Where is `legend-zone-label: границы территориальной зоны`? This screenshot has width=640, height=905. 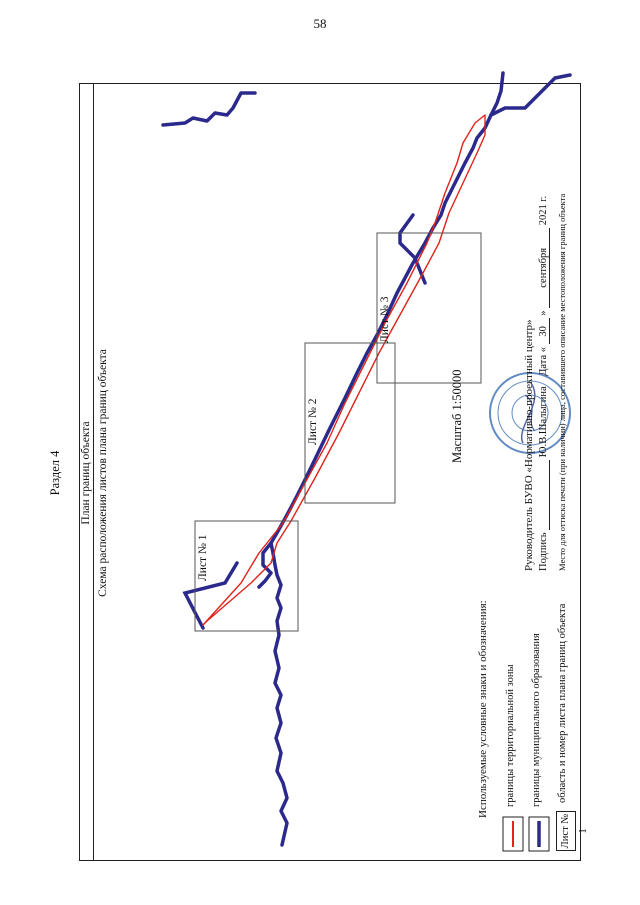 legend-zone-label: границы территориальной зоны is located at coordinates (510, 735).